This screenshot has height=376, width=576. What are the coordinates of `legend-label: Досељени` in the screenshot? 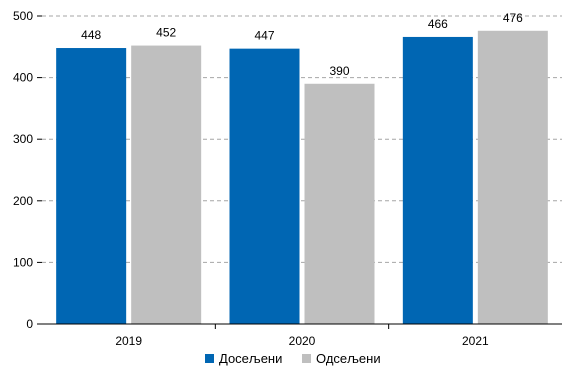 It's located at (250, 358).